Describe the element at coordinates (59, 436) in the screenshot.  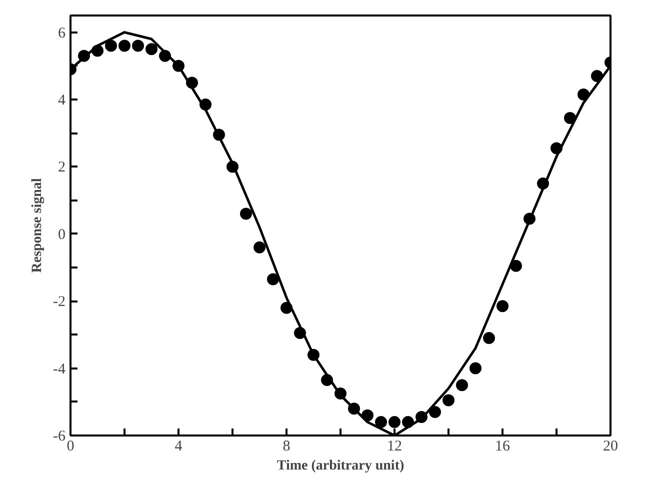
I see `y-tick-label: -6` at that location.